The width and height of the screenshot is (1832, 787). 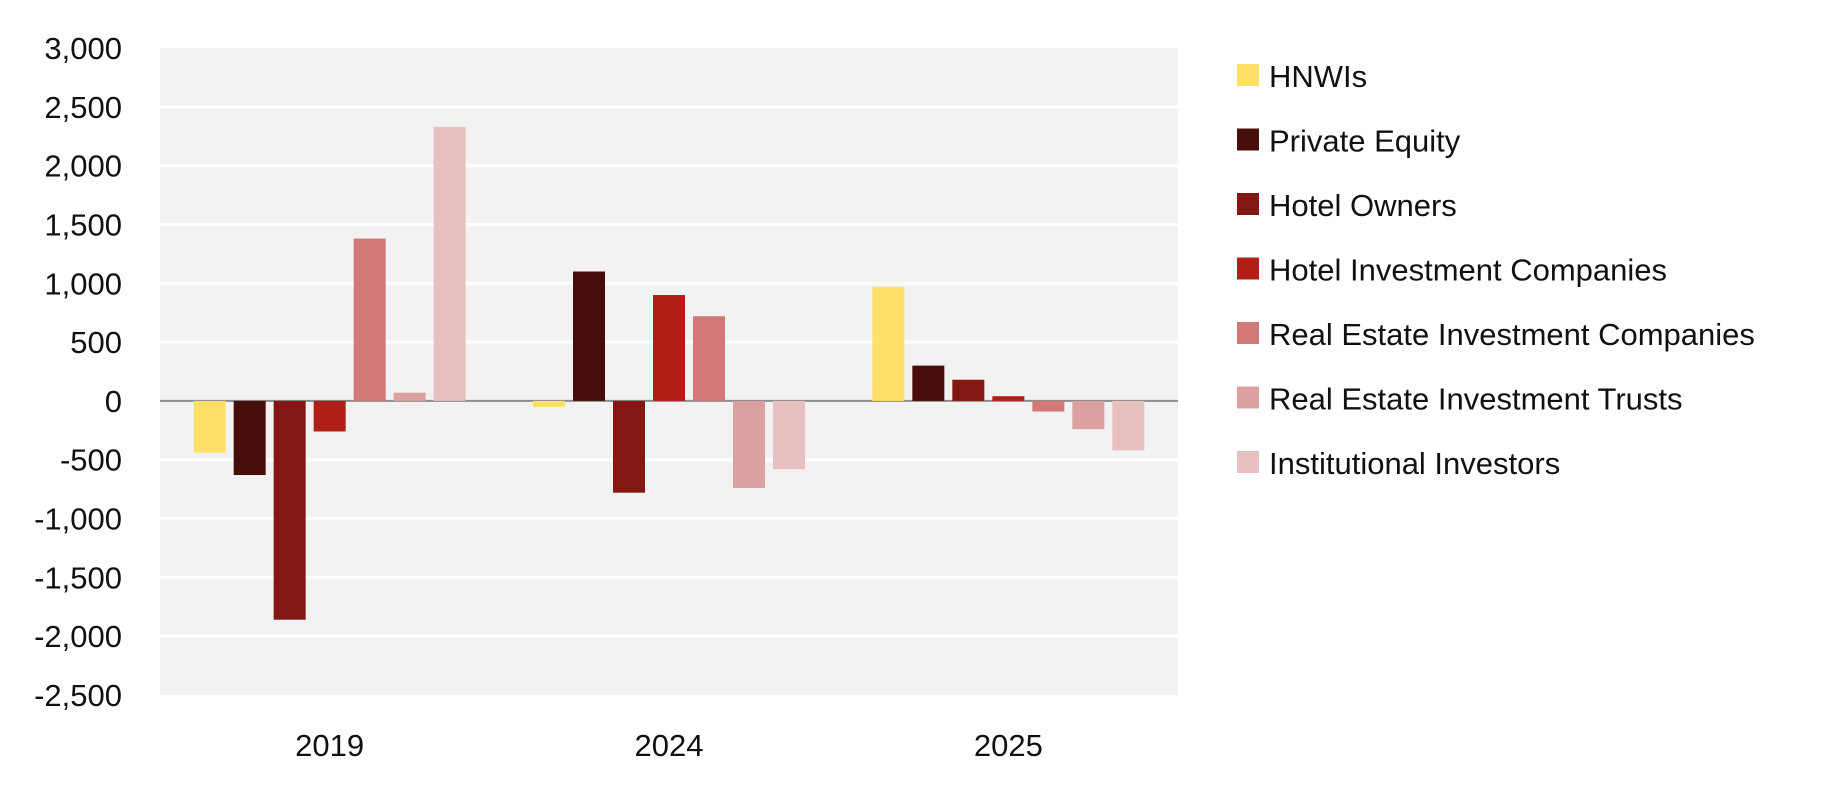 What do you see at coordinates (1512, 334) in the screenshot?
I see `legend-label: Real Estate Investment Companies` at bounding box center [1512, 334].